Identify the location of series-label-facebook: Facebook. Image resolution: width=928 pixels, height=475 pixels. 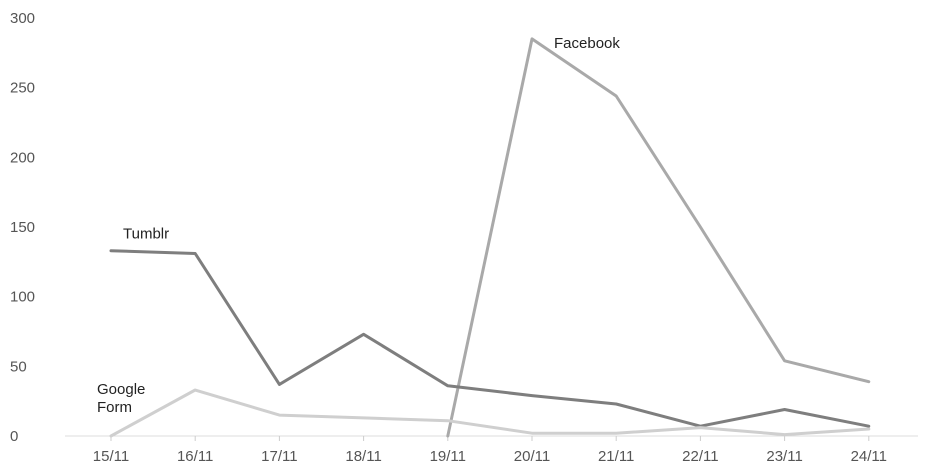
(587, 43).